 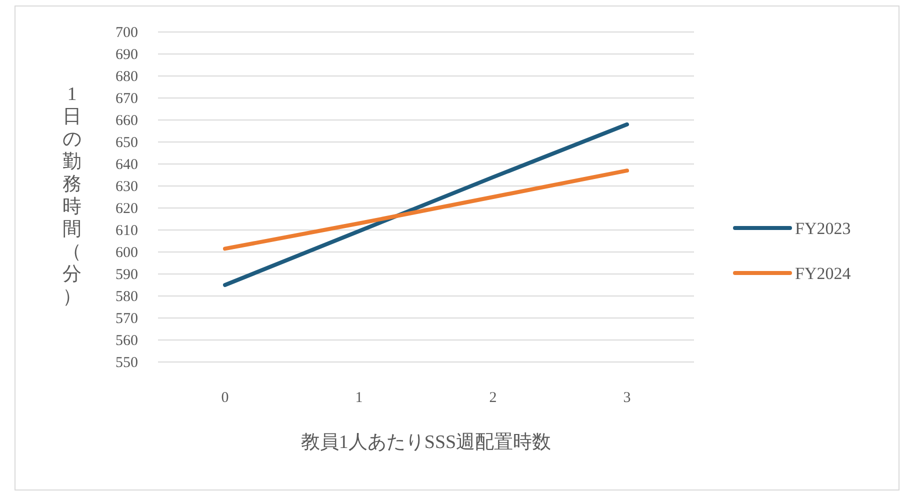 What do you see at coordinates (127, 231) in the screenshot?
I see `y-tick-label: 610` at bounding box center [127, 231].